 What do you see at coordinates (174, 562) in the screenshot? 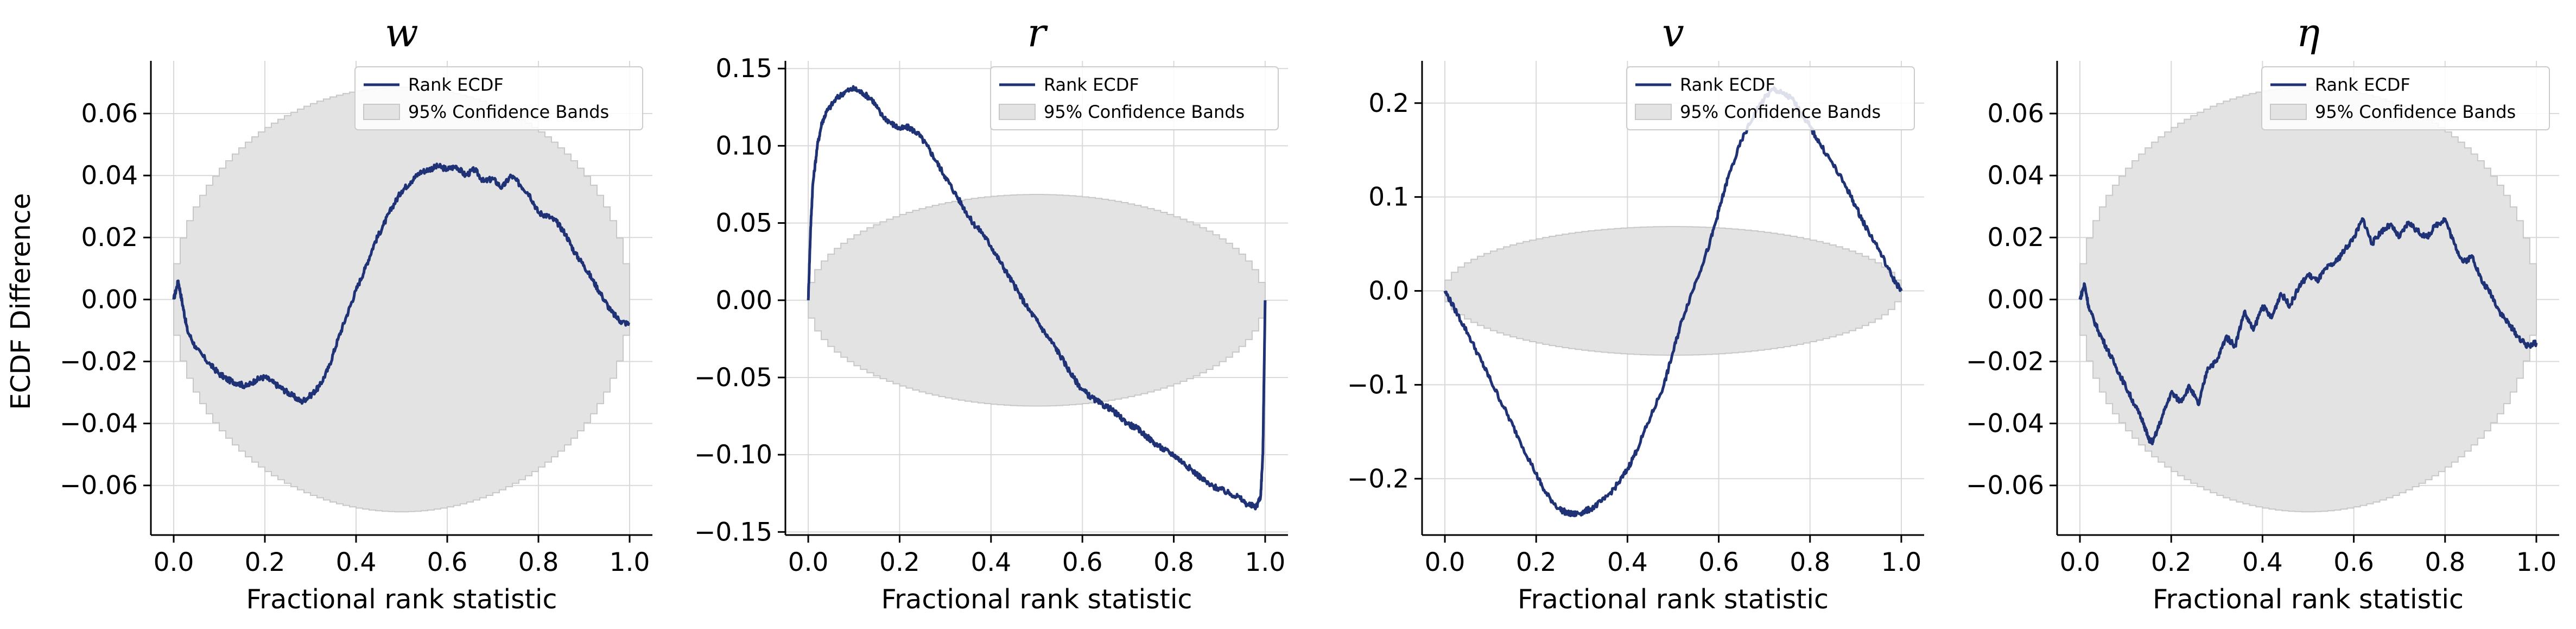
I see `panel-1-x-tick-label: 0.0` at bounding box center [174, 562].